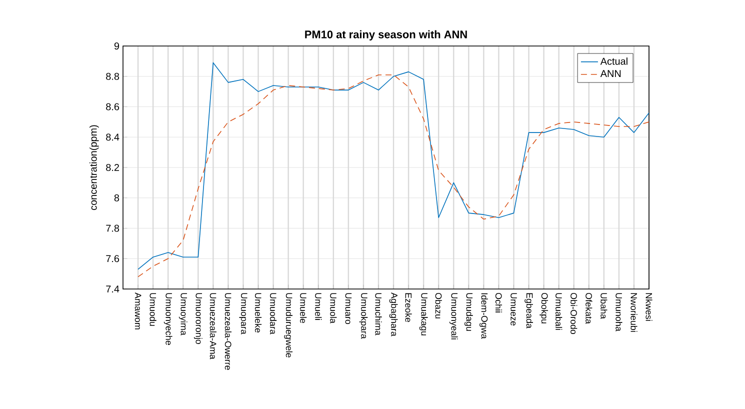 The height and width of the screenshot is (409, 745). I want to click on x-tick-label: Umunoha, so click(619, 312).